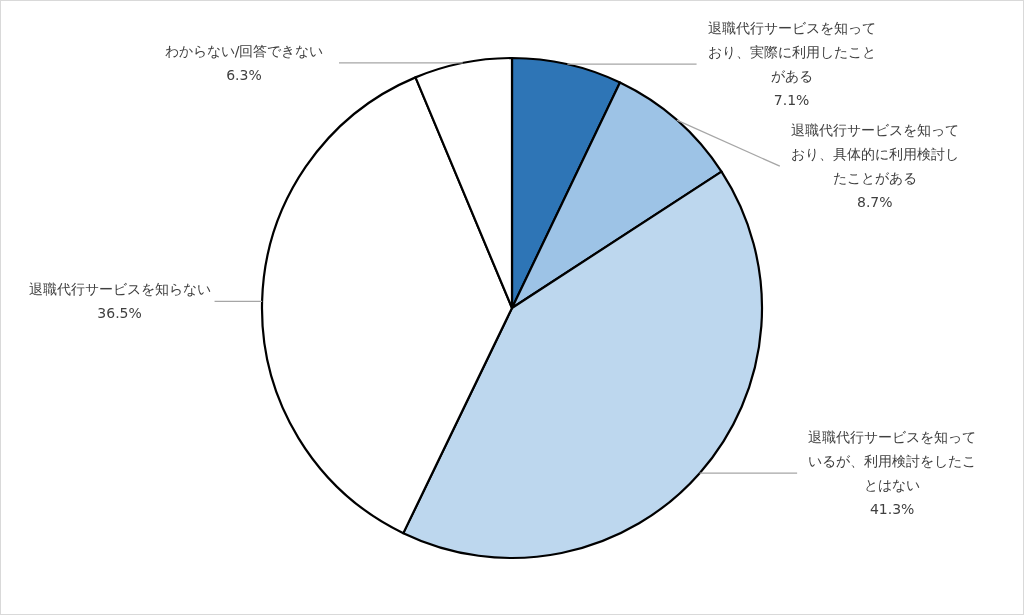  I want to click on data-label: 36.5%, so click(119, 313).